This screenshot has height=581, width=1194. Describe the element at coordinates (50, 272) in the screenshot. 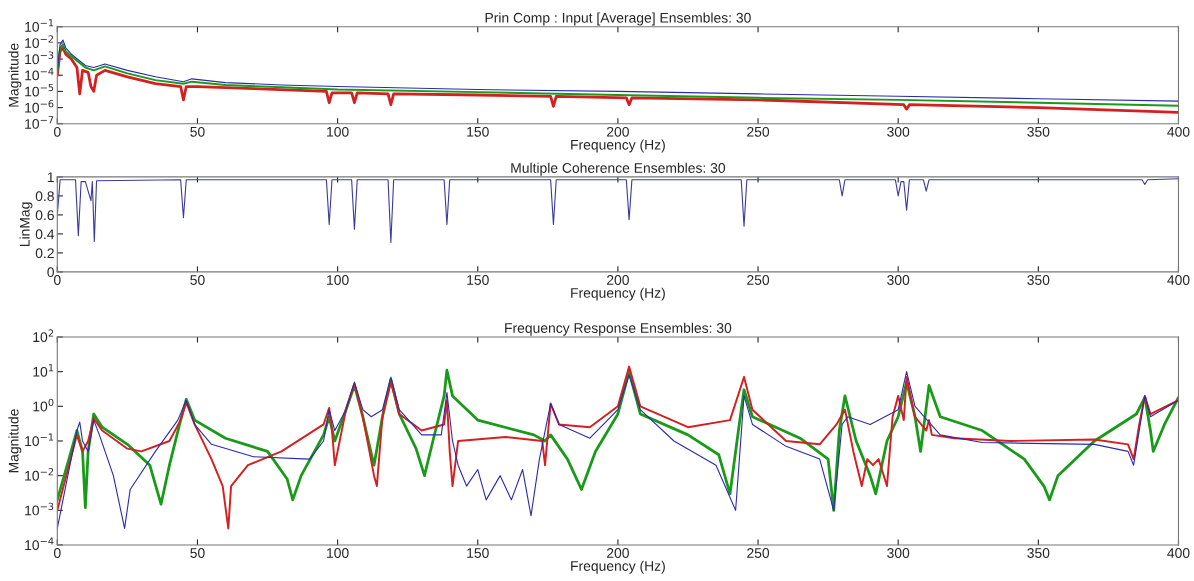

I see `y-tick-label: 0` at that location.